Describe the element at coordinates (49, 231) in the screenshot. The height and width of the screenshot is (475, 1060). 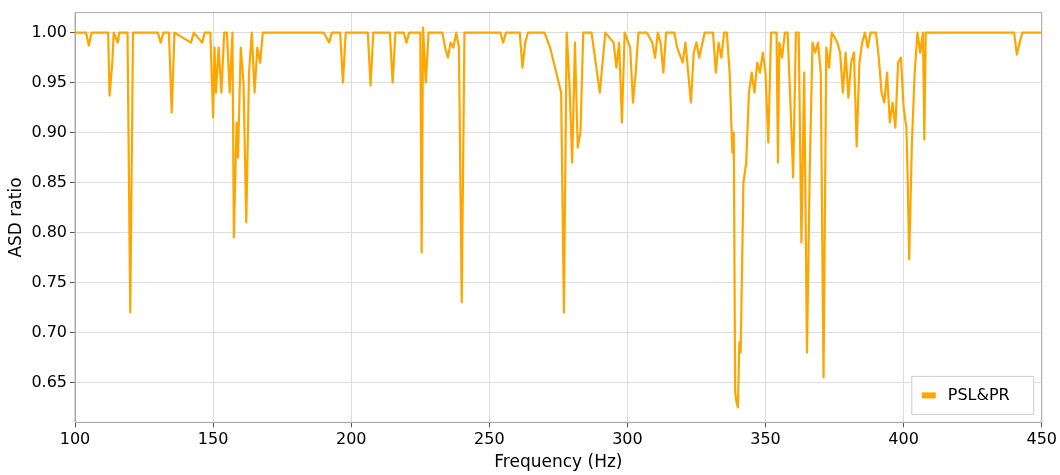
I see `y-tick-label: 0.80` at that location.